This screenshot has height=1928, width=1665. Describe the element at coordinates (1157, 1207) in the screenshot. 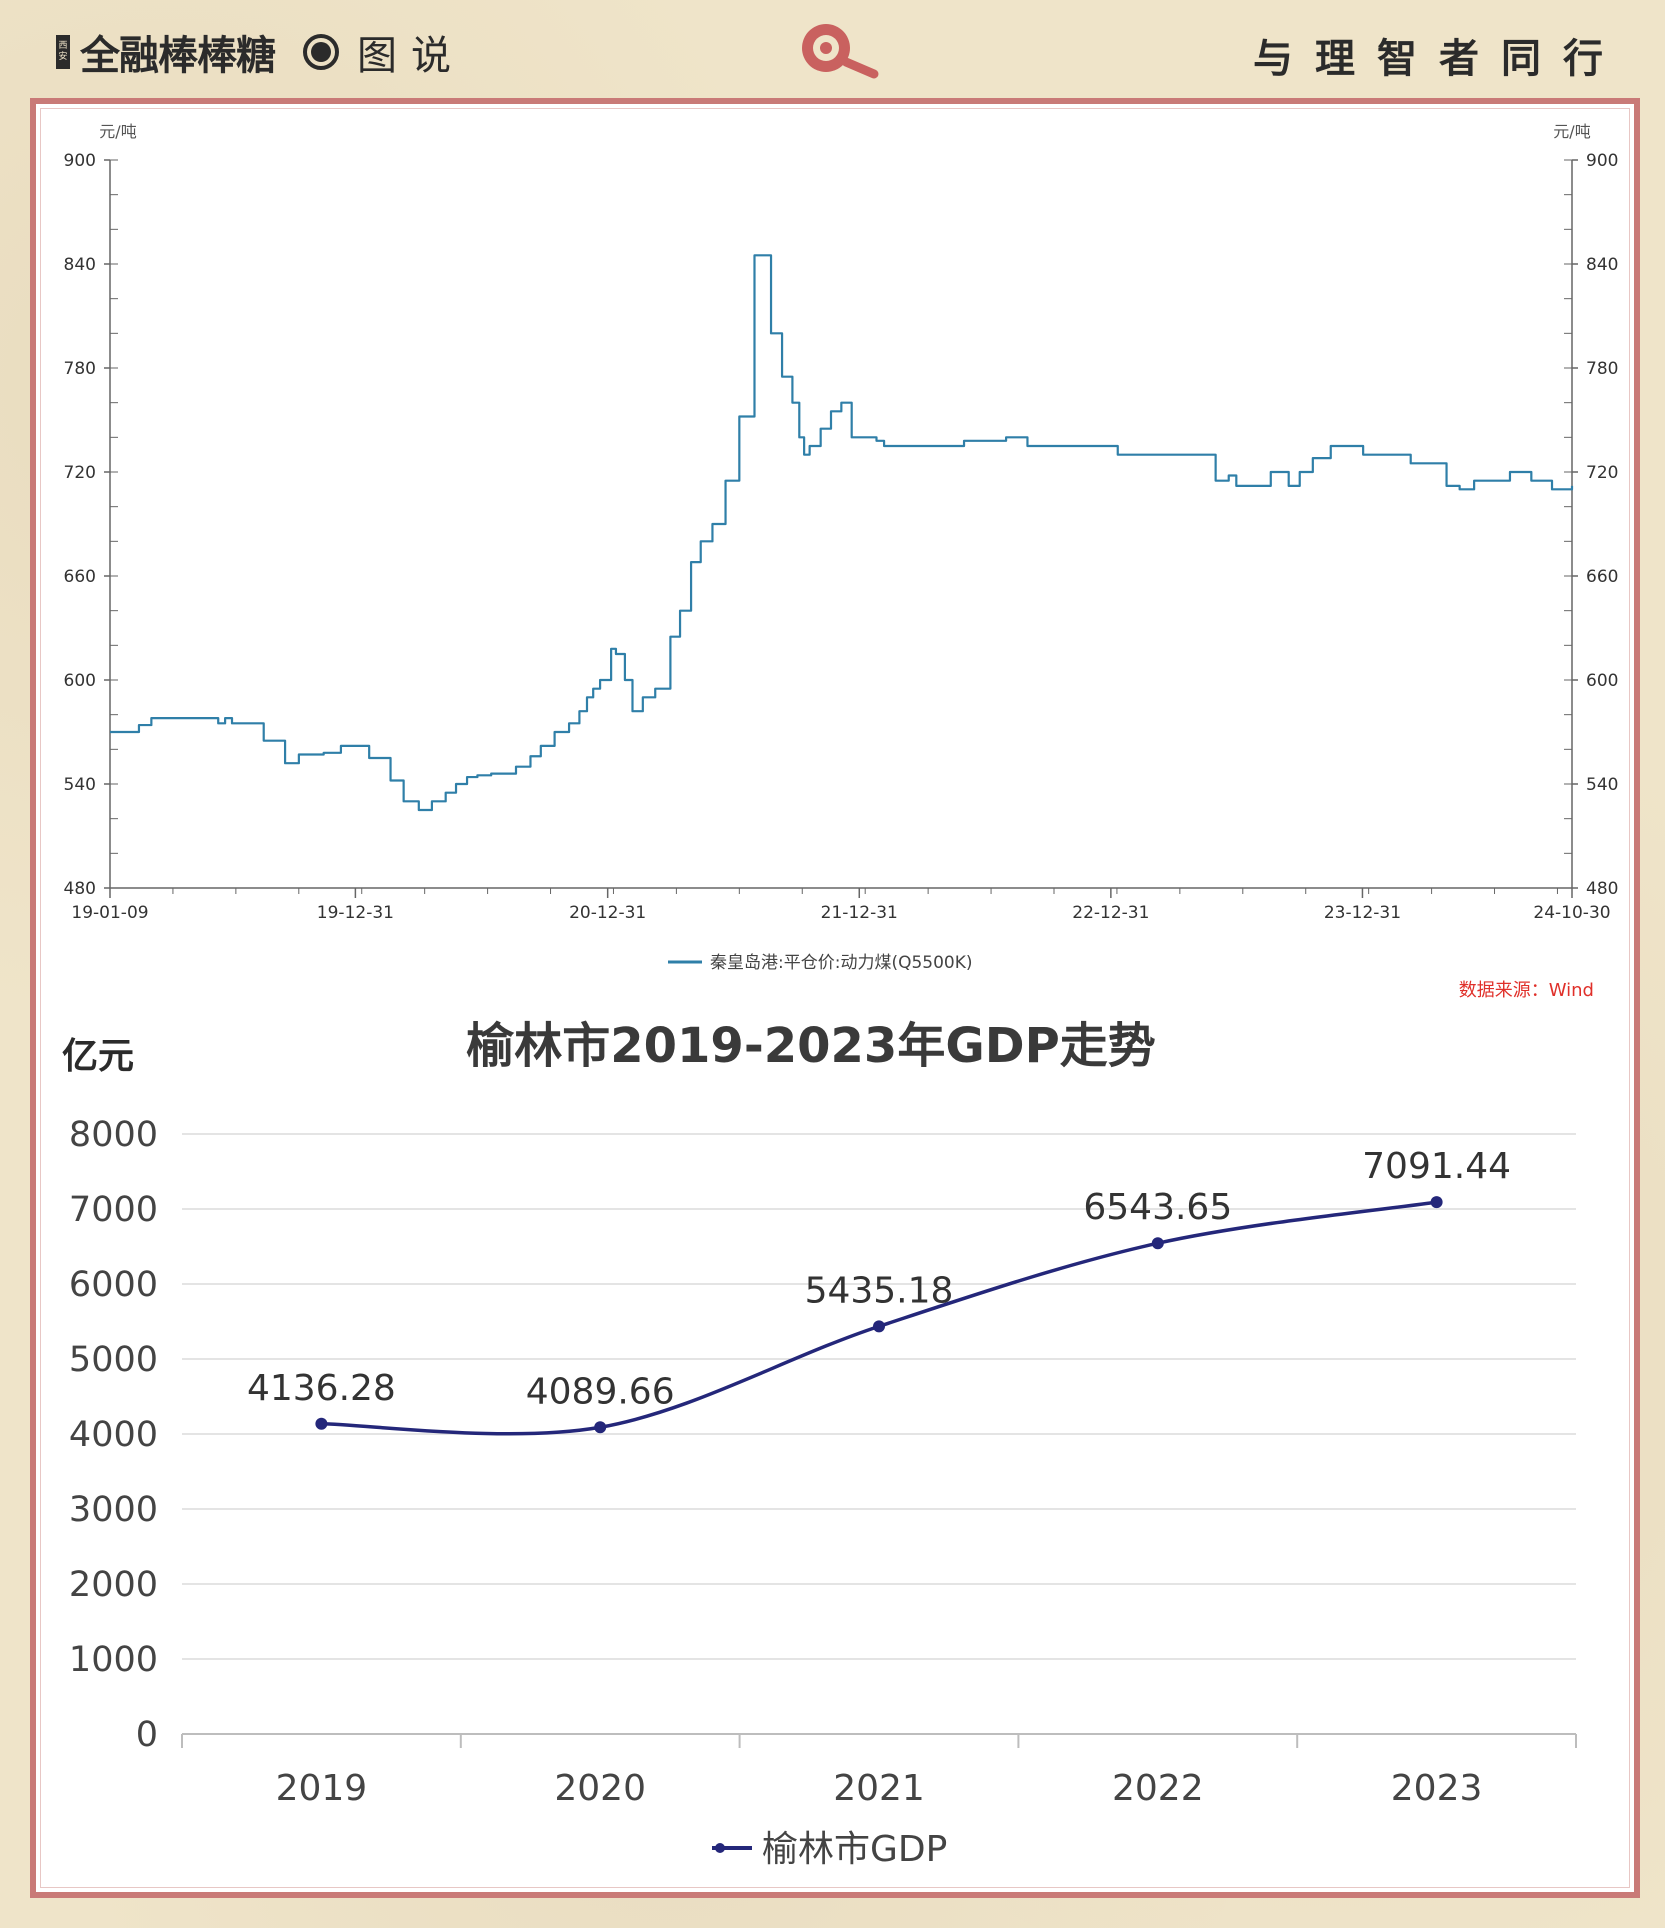

I see `gdp-data-label: 6543.65` at that location.